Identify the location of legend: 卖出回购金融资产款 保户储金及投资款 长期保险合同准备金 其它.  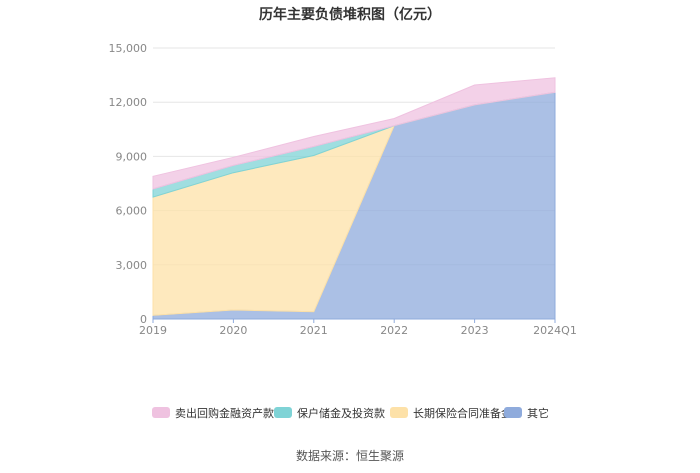
(350, 413).